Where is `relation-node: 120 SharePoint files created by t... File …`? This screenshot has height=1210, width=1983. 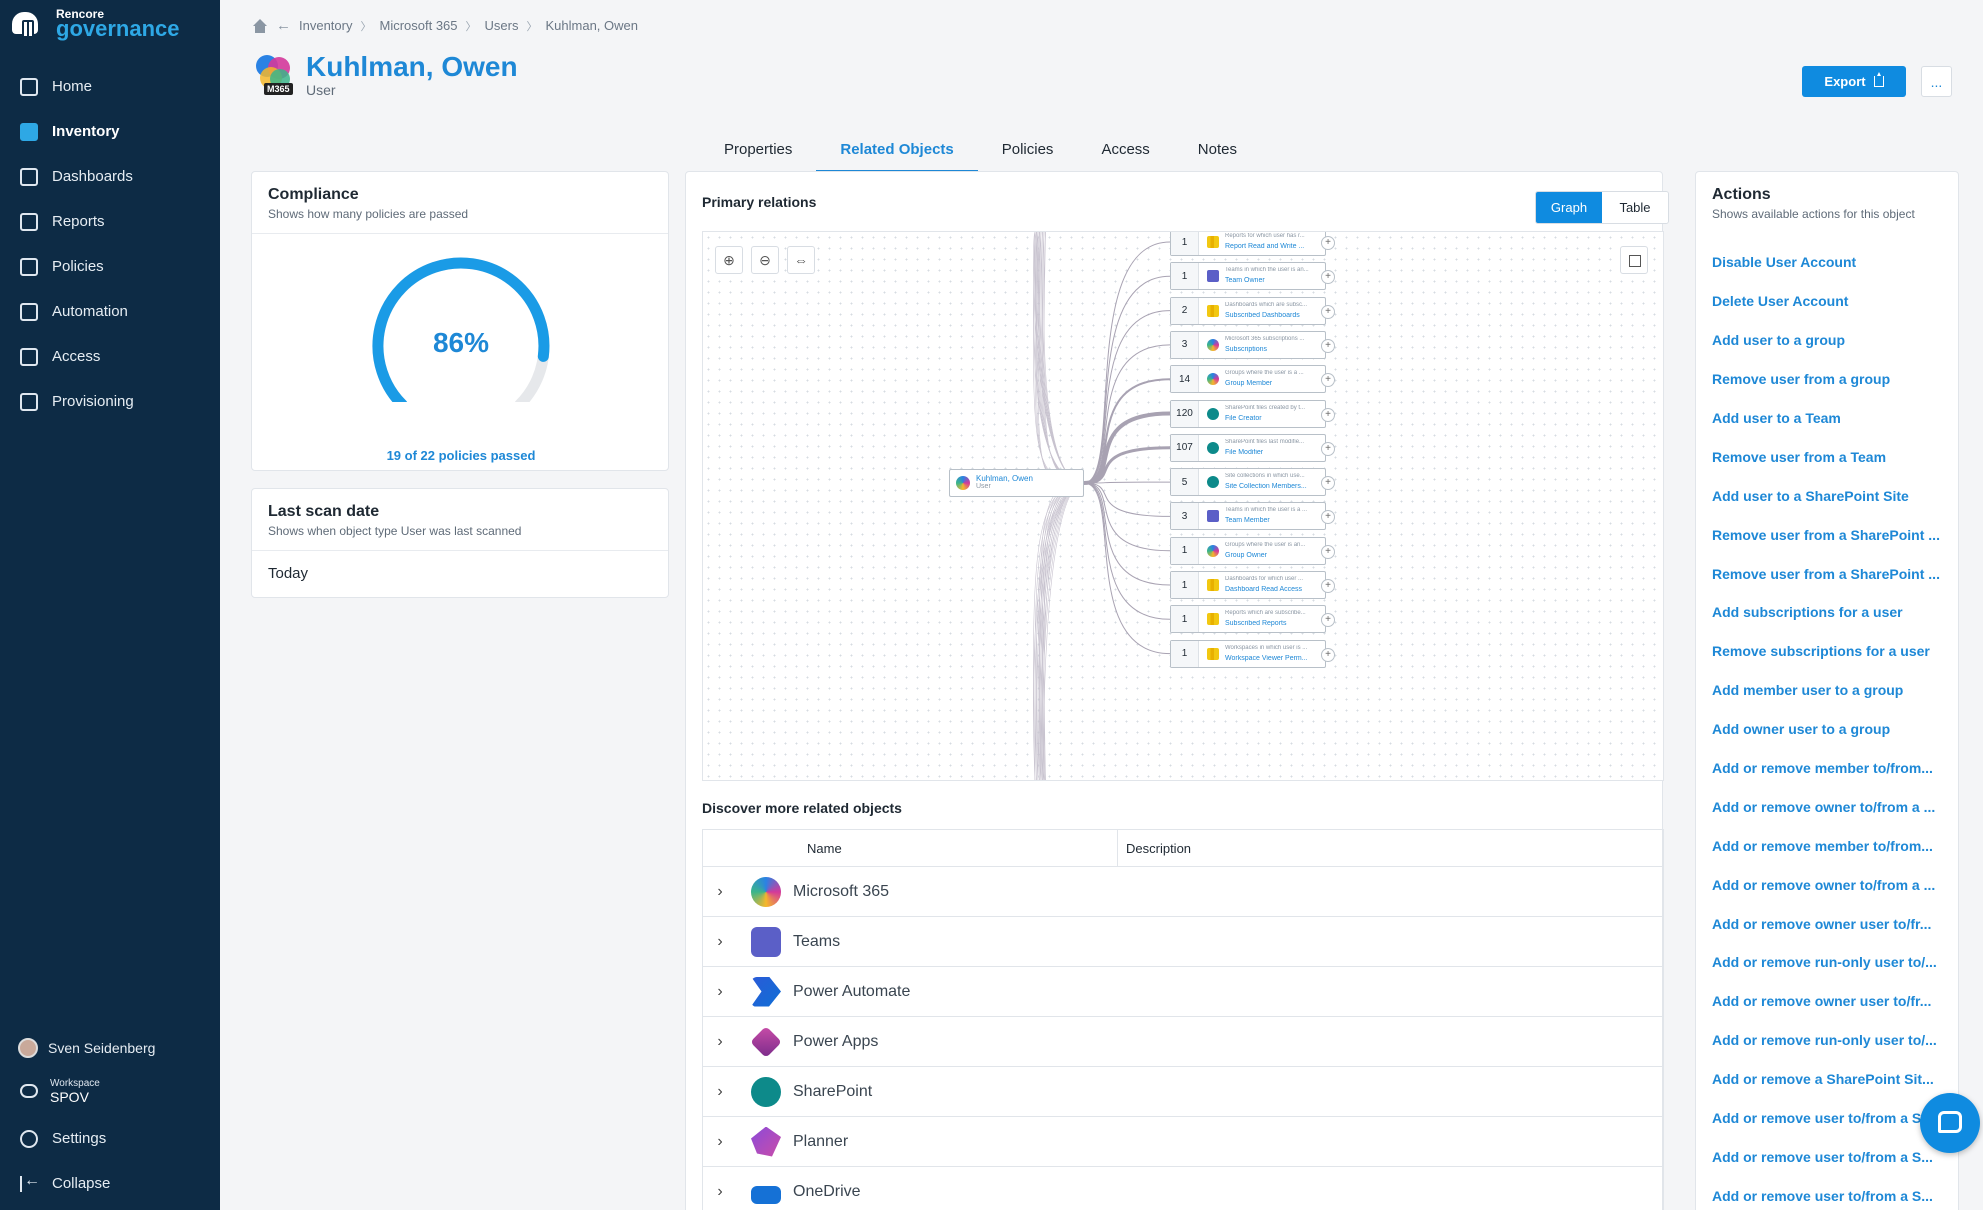
relation-node: 120 SharePoint files created by t... File … is located at coordinates (1252, 413).